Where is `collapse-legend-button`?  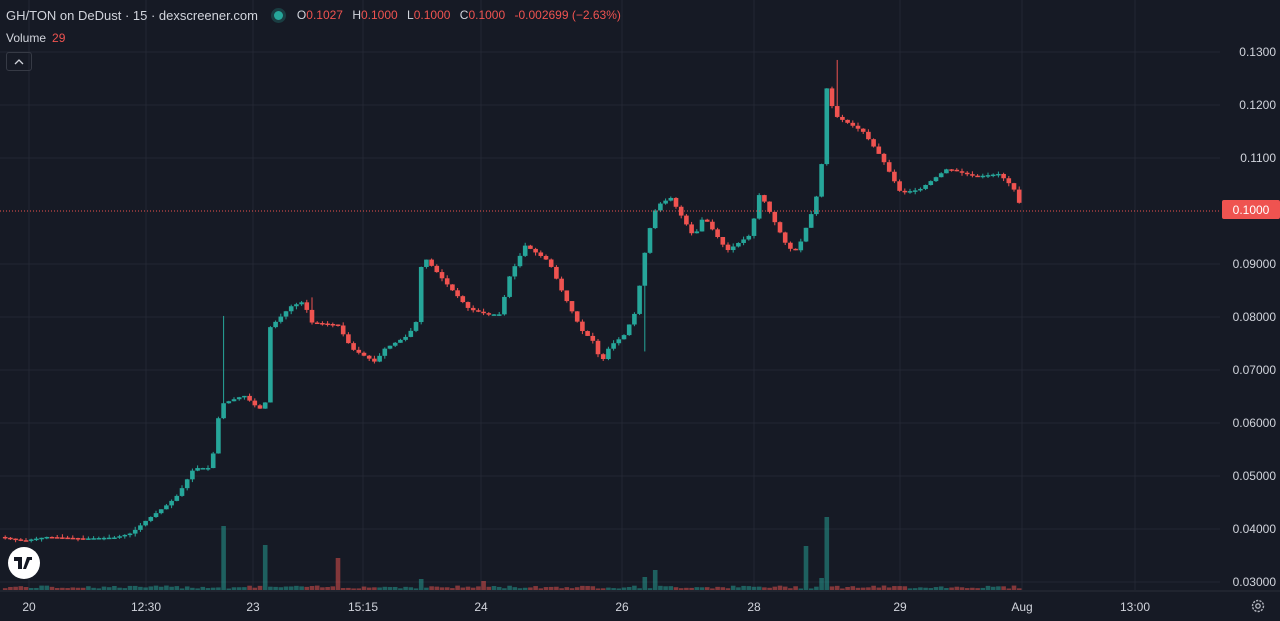 collapse-legend-button is located at coordinates (19, 61).